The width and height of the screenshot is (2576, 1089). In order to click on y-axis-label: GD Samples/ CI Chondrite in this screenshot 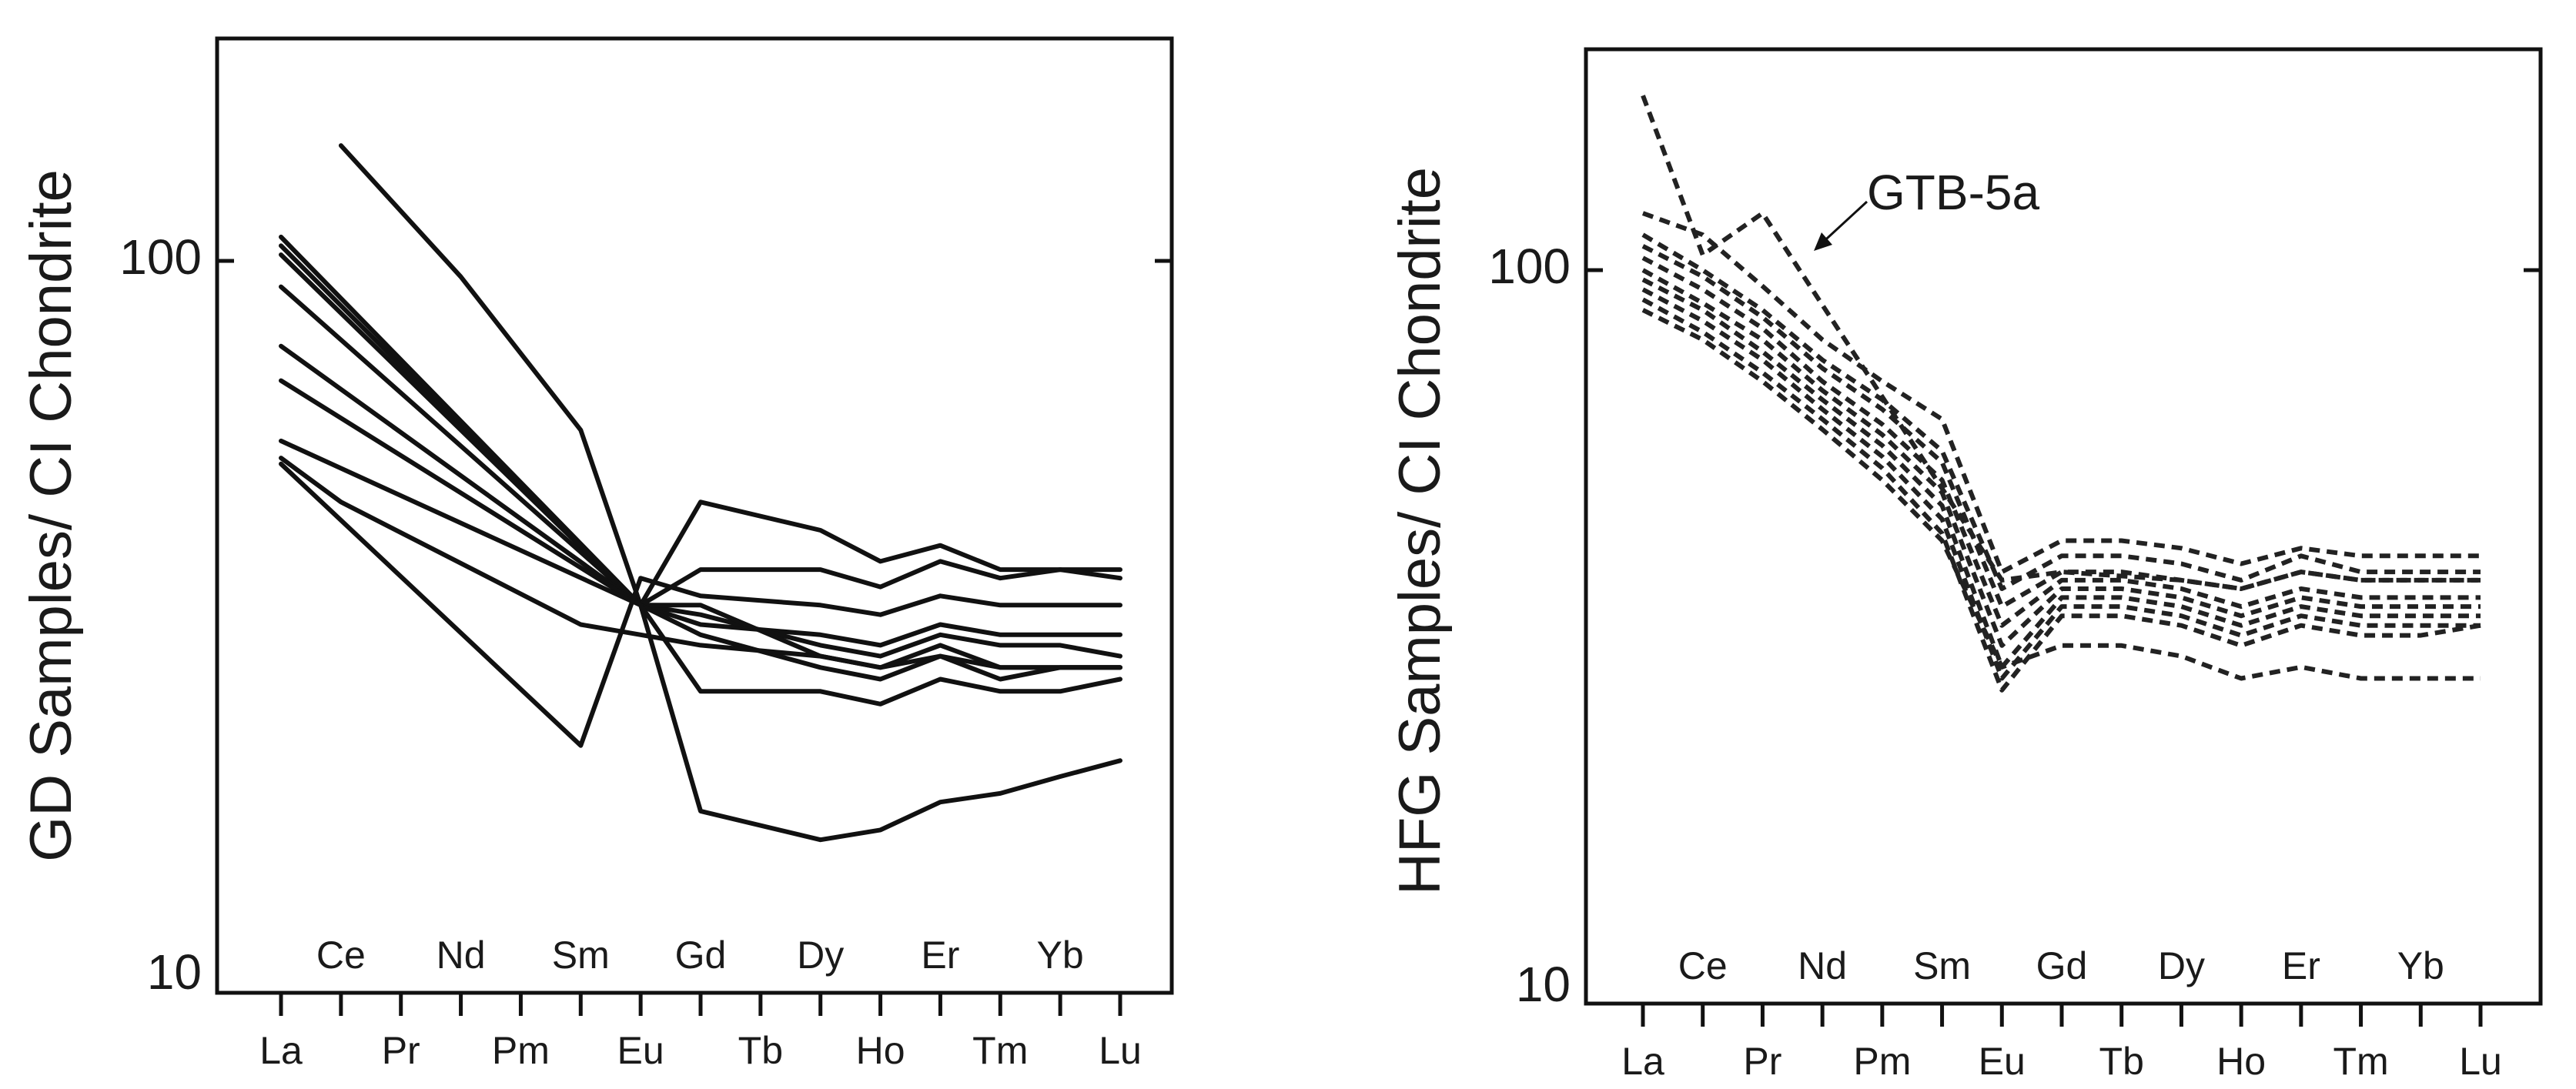, I will do `click(51, 515)`.